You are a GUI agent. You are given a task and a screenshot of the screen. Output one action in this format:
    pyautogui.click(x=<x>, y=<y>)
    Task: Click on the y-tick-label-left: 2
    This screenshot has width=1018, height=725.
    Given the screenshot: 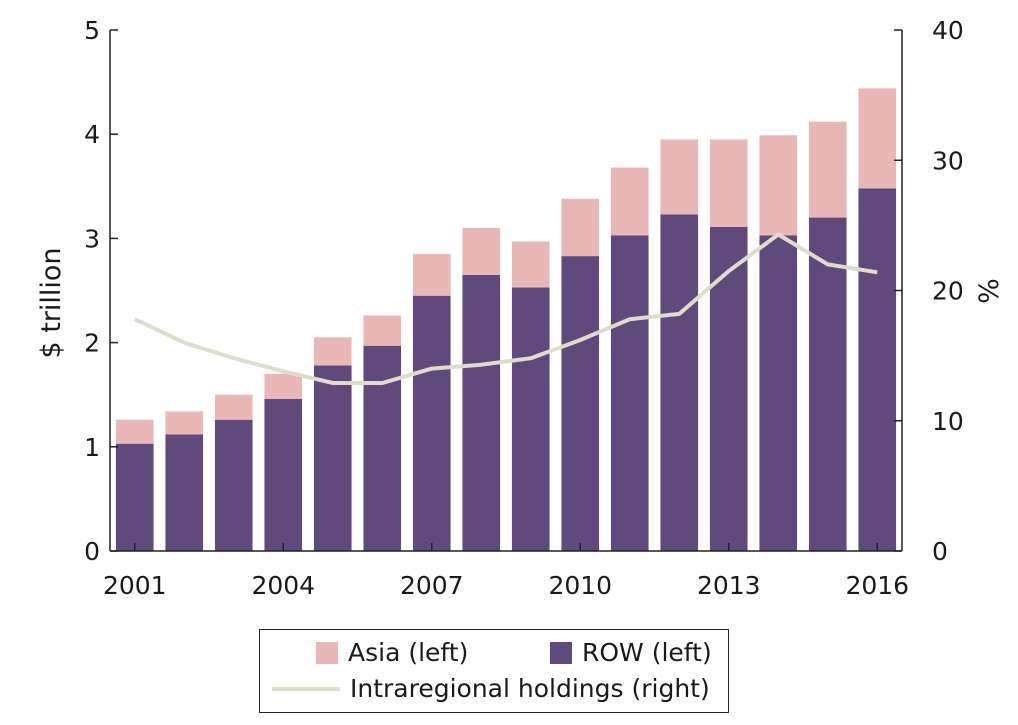 What is the action you would take?
    pyautogui.click(x=92, y=343)
    